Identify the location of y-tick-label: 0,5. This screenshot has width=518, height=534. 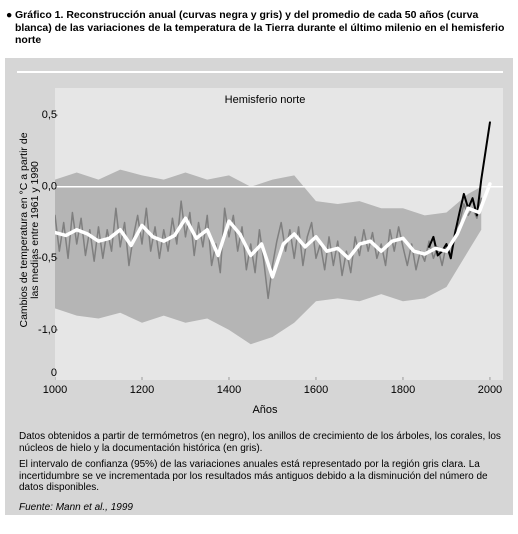
(49, 115).